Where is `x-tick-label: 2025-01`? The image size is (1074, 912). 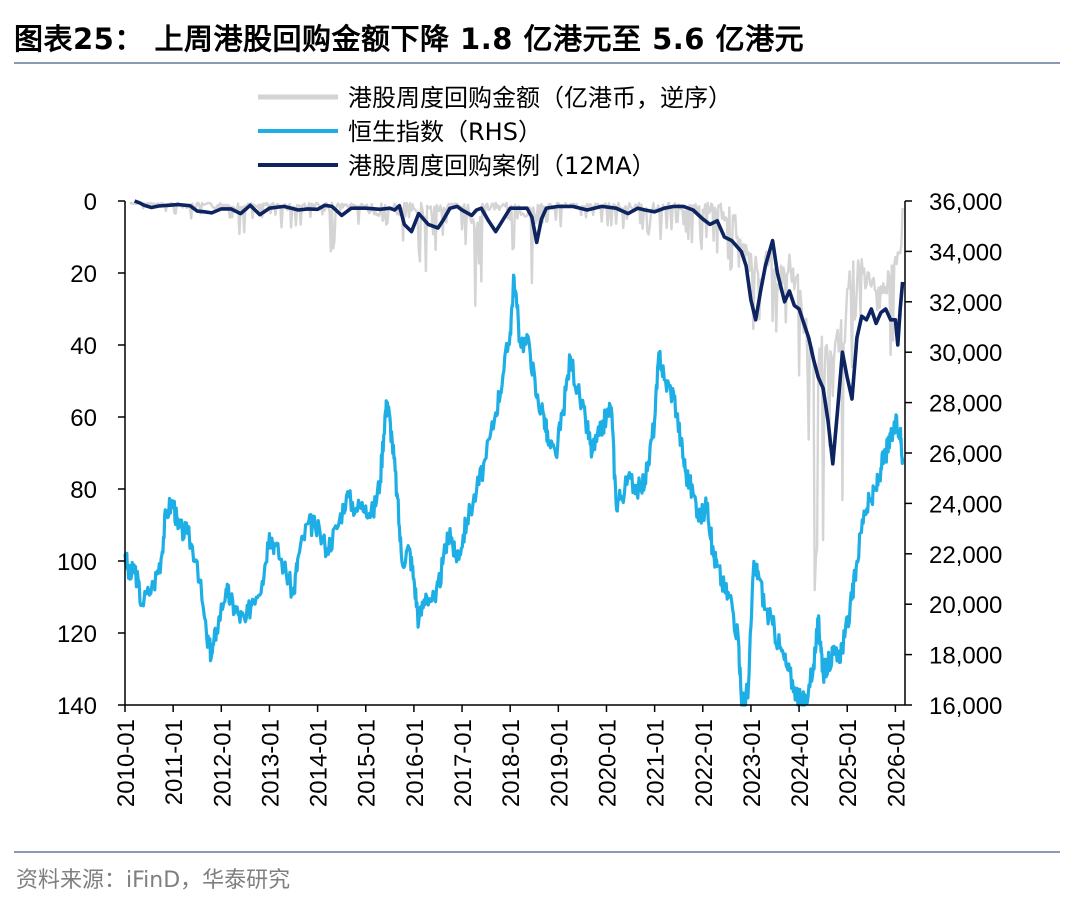 x-tick-label: 2025-01 is located at coordinates (848, 763).